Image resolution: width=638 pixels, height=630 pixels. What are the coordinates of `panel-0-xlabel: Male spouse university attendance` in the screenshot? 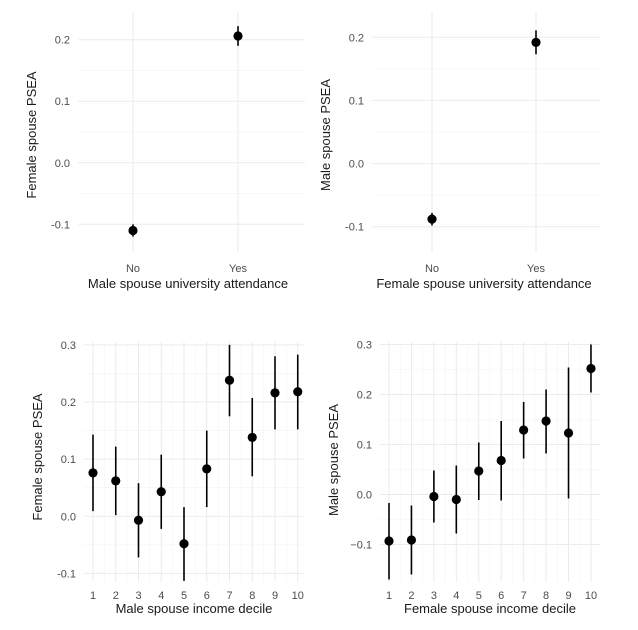 It's located at (188, 283).